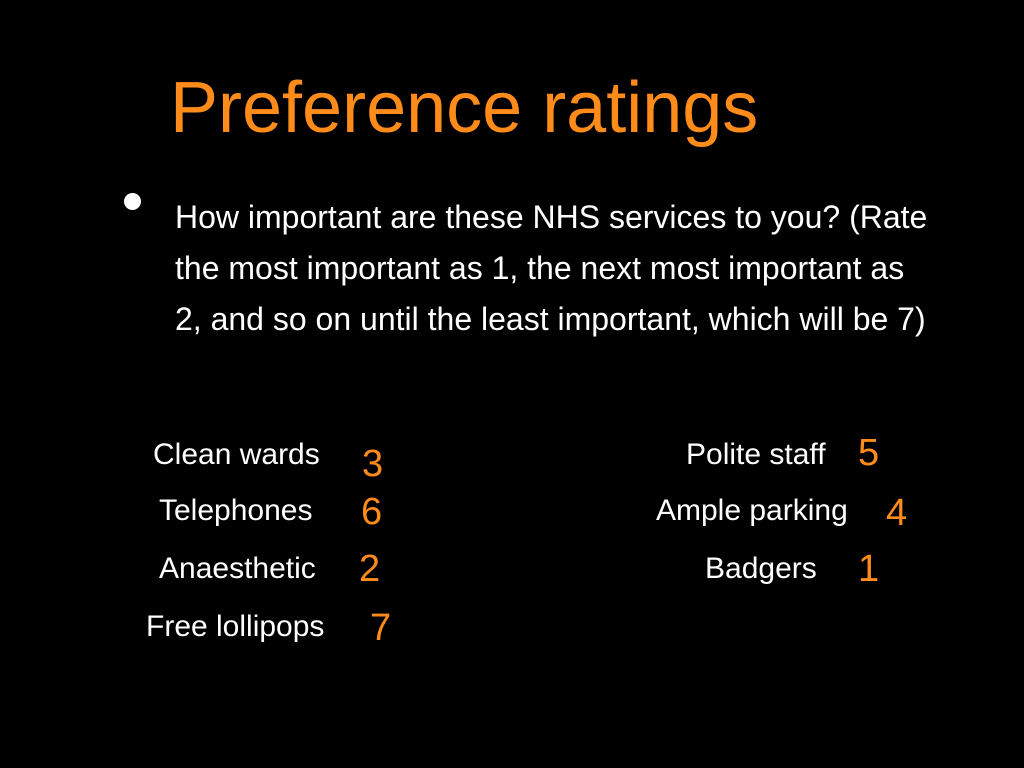 The width and height of the screenshot is (1024, 768). What do you see at coordinates (237, 568) in the screenshot?
I see `rating-label-anaesthetic: Anaesthetic` at bounding box center [237, 568].